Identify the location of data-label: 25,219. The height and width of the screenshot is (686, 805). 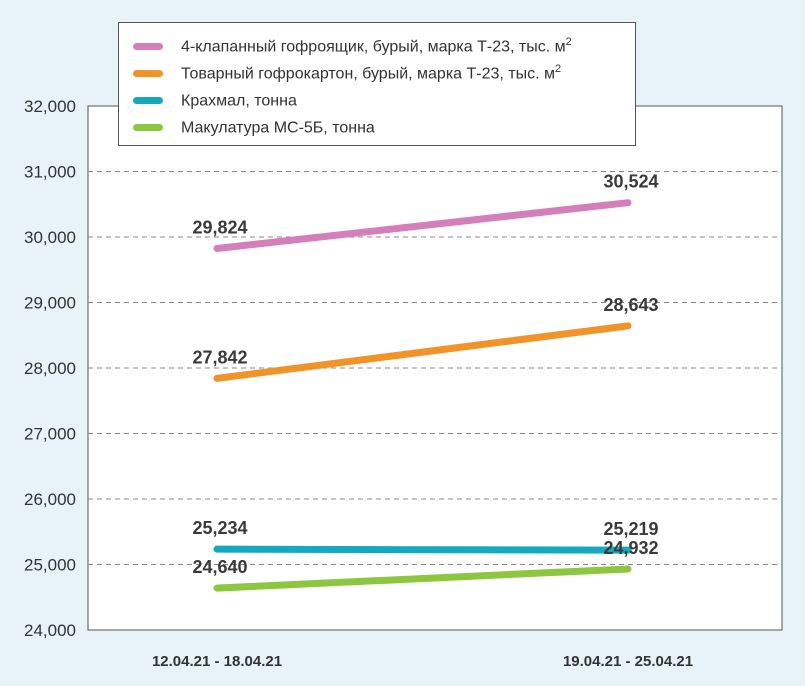
(630, 529).